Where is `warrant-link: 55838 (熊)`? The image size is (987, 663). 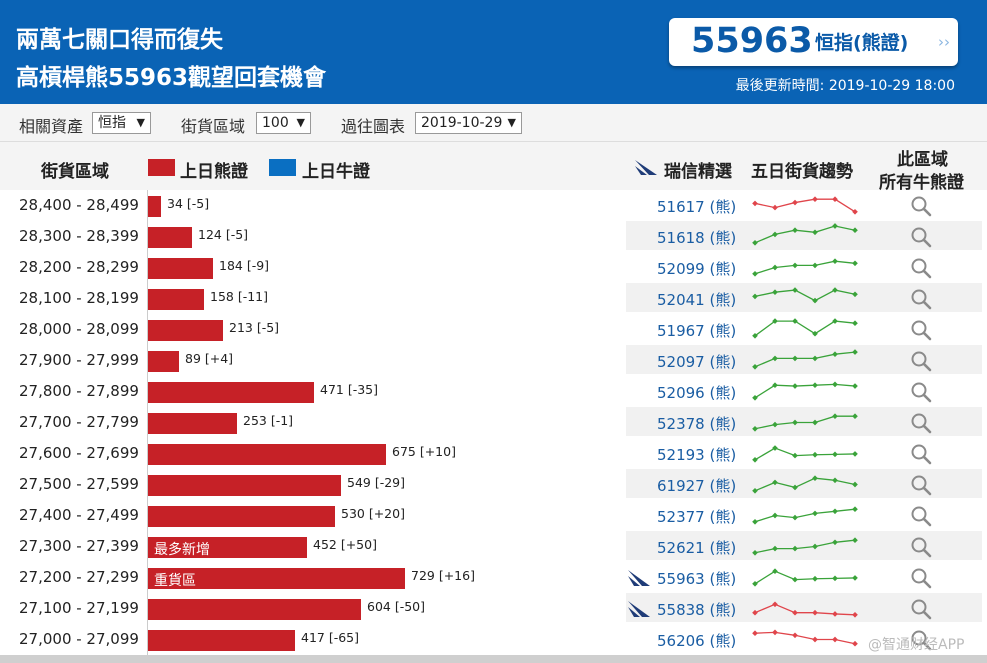 warrant-link: 55838 (熊) is located at coordinates (697, 610).